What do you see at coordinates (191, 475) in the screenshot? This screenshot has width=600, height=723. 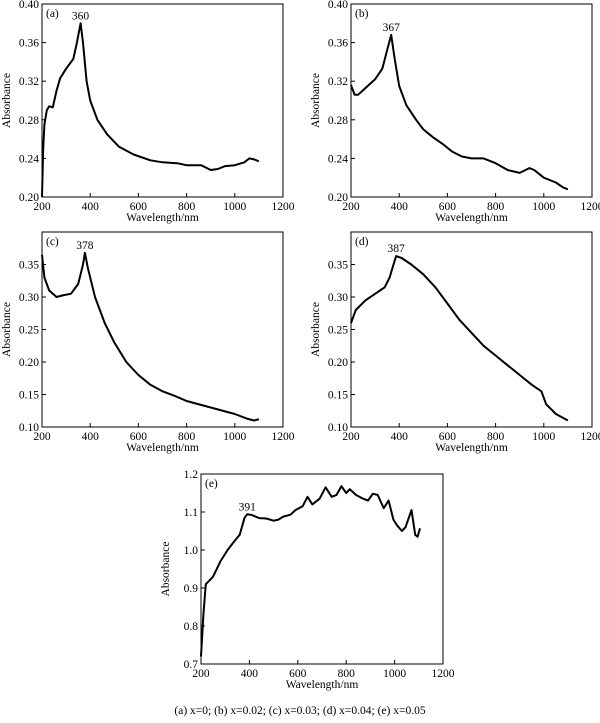 I see `y-tick-label: 1.2` at bounding box center [191, 475].